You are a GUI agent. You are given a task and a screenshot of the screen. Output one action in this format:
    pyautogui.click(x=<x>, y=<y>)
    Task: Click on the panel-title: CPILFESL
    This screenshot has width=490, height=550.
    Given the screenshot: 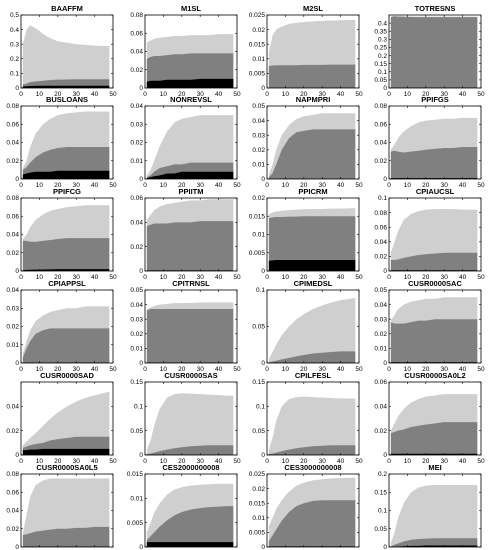 What is the action you would take?
    pyautogui.click(x=313, y=375)
    